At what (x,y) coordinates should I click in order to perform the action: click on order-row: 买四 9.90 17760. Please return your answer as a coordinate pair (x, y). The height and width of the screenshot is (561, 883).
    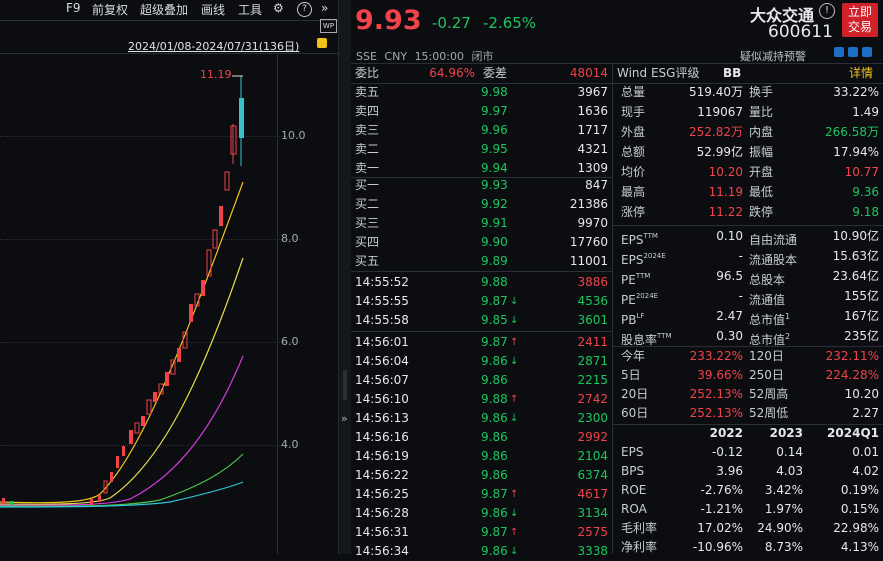
    Looking at the image, I should click on (482, 242).